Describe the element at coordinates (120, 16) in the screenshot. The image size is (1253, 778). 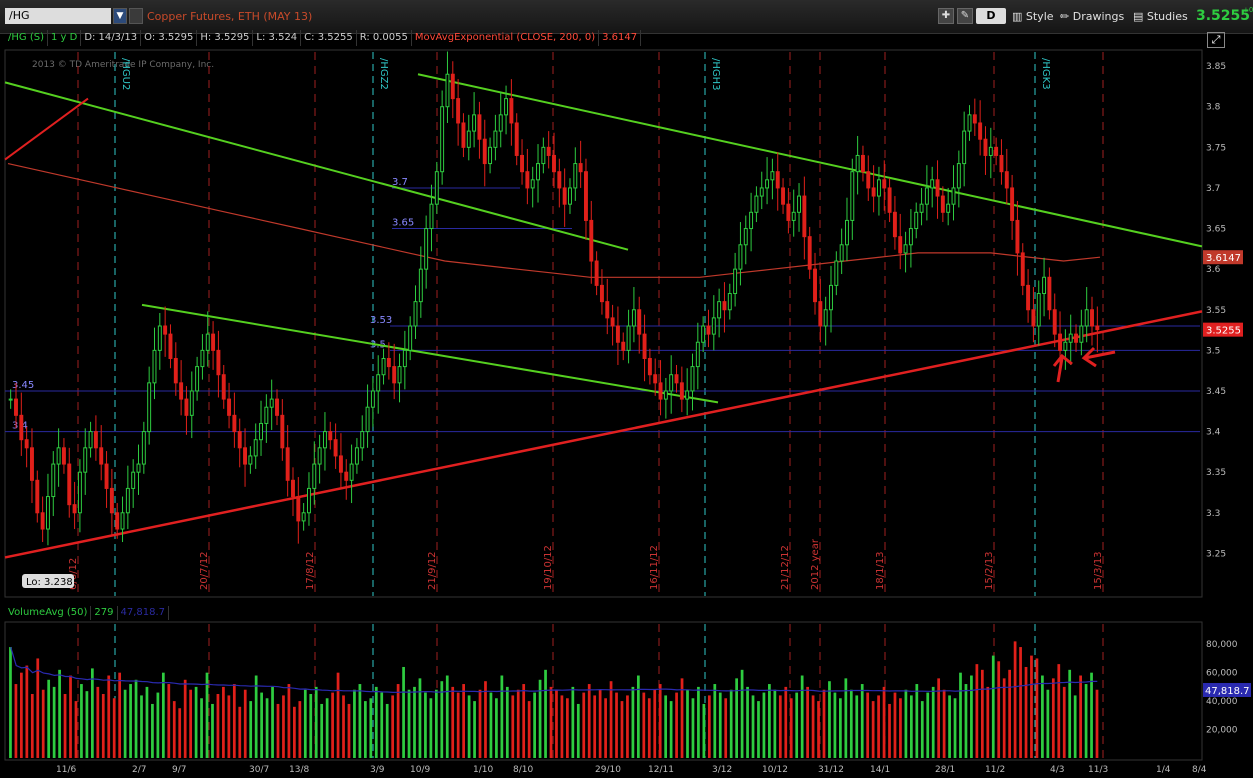
I see `symbol-dropdown-button: ▼` at that location.